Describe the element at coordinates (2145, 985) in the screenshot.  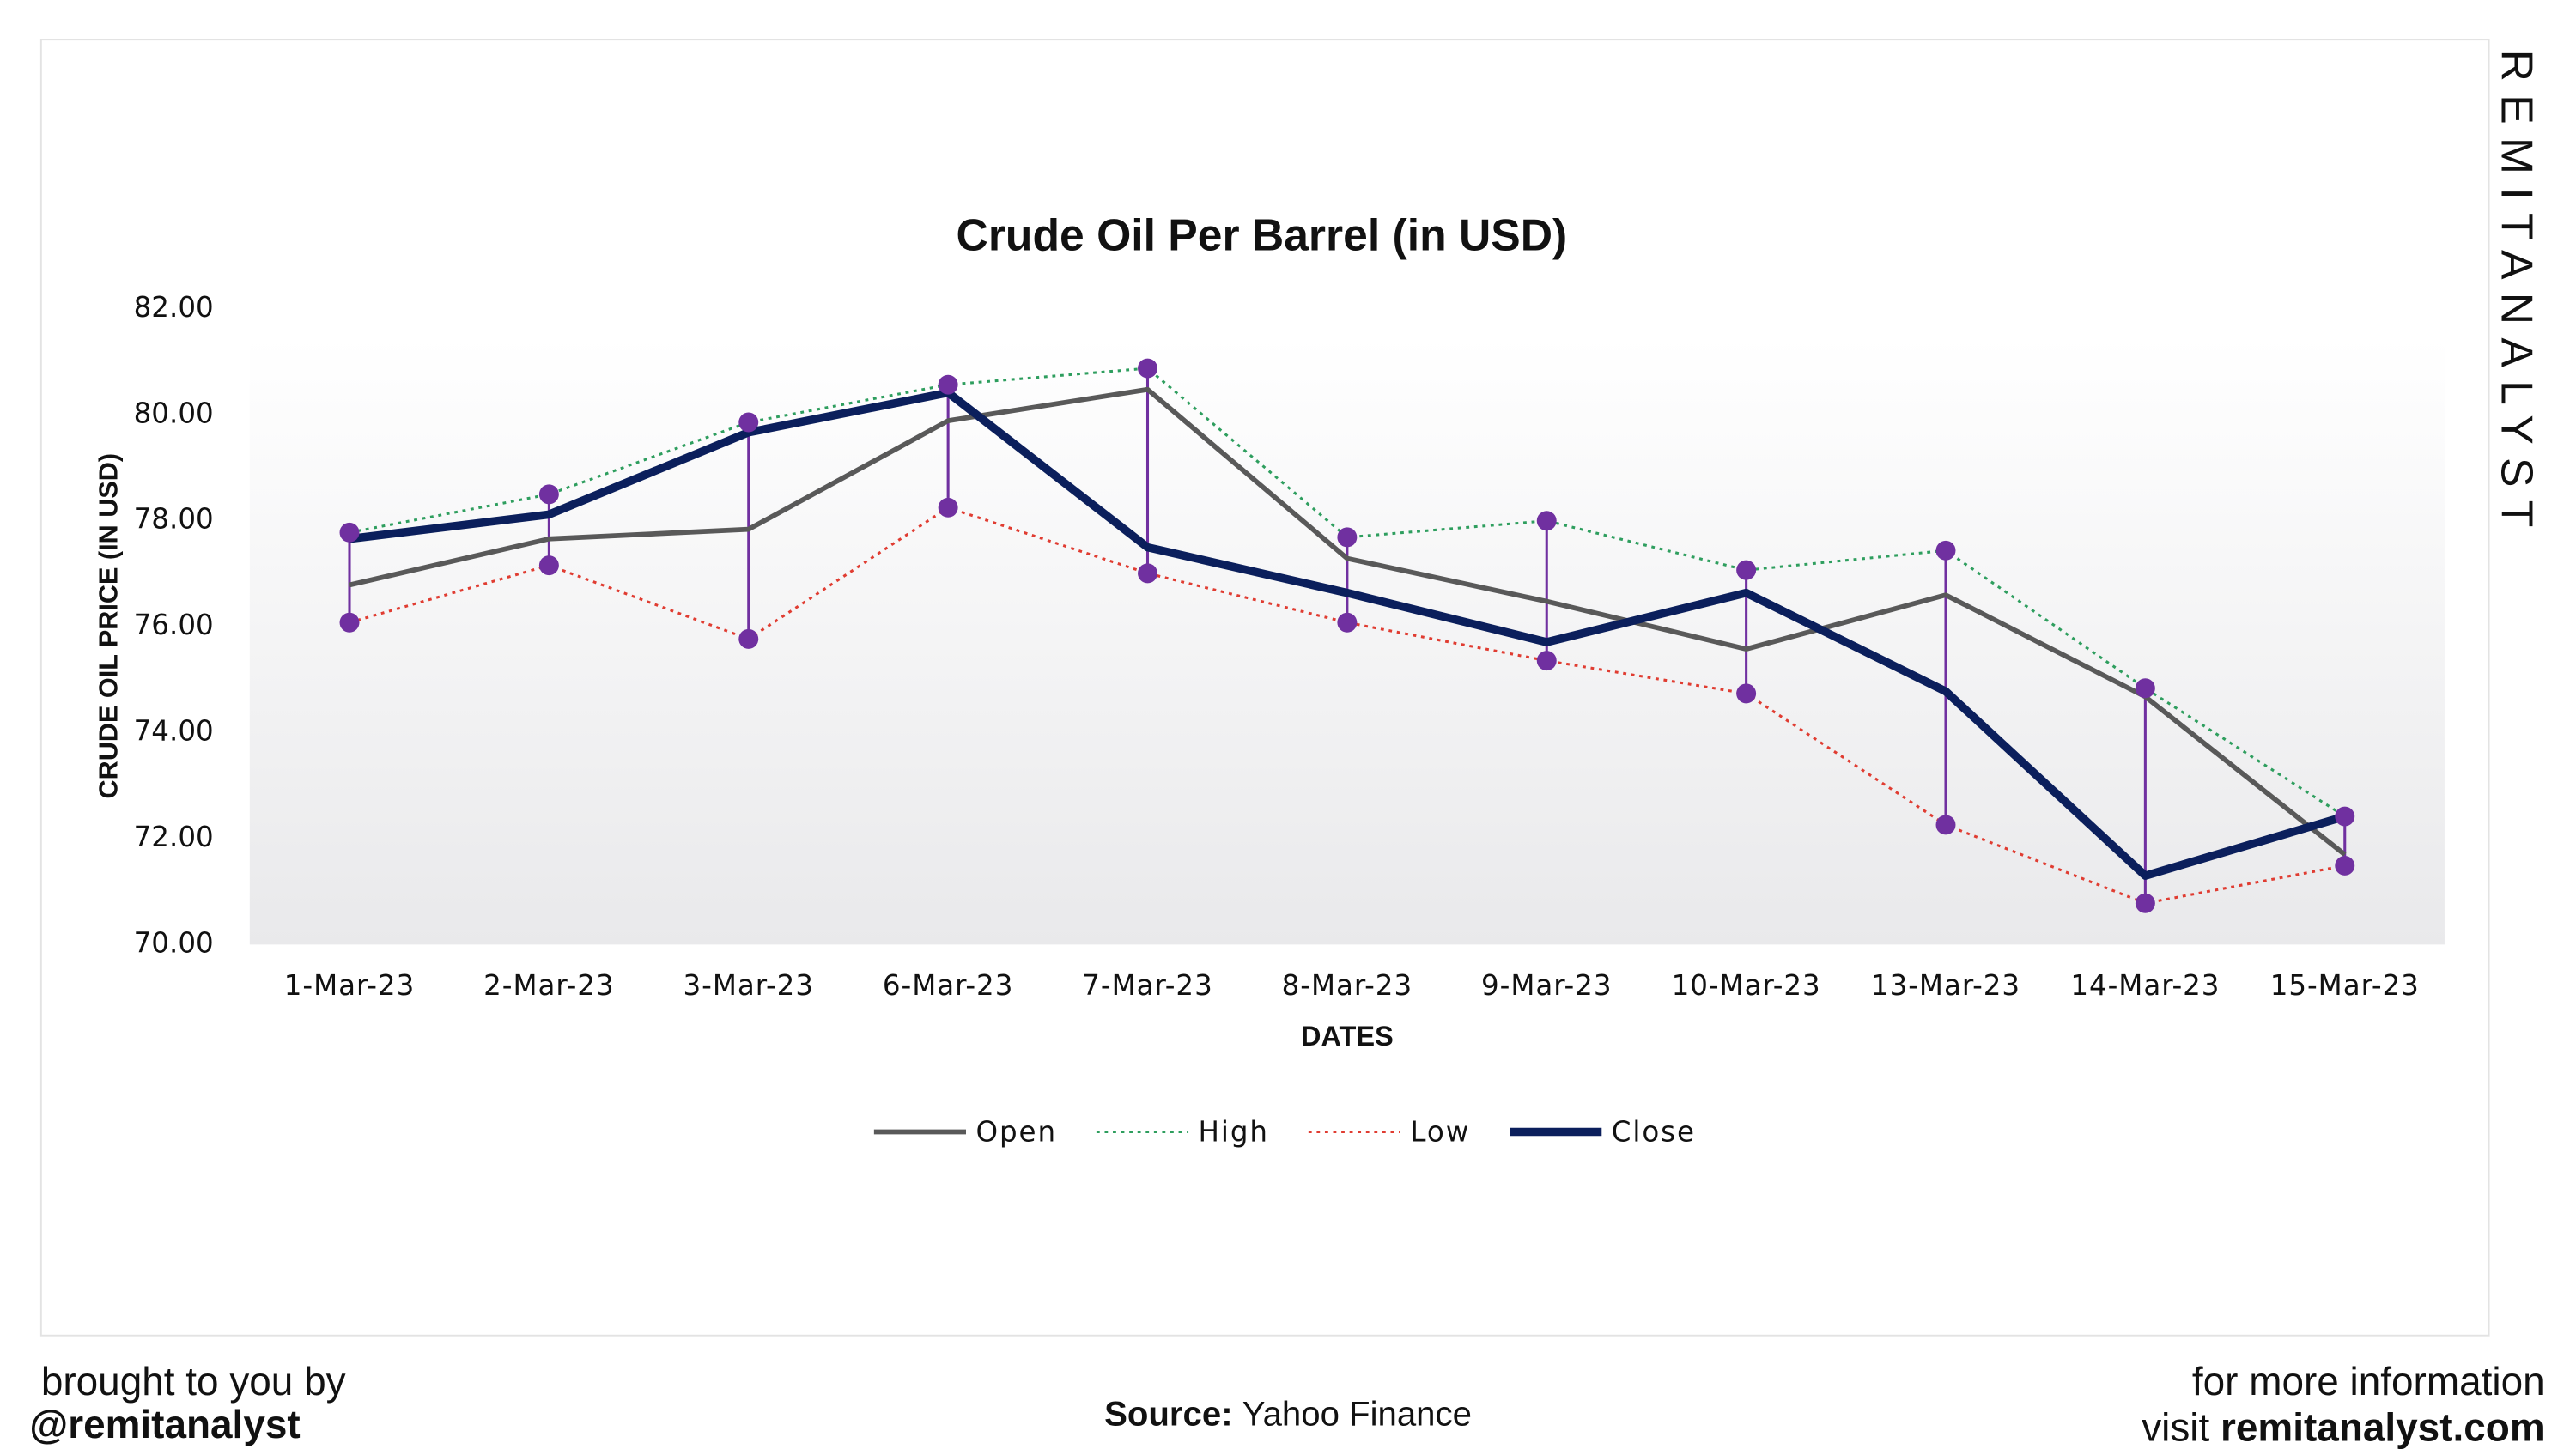
I see `x-tick-label: 14-Mar-23` at that location.